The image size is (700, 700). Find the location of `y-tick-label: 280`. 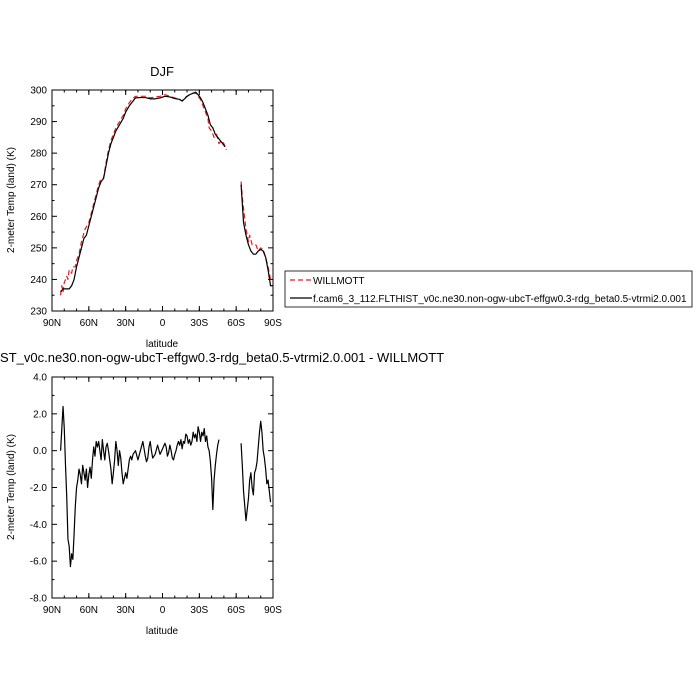

y-tick-label: 280 is located at coordinates (38, 154).